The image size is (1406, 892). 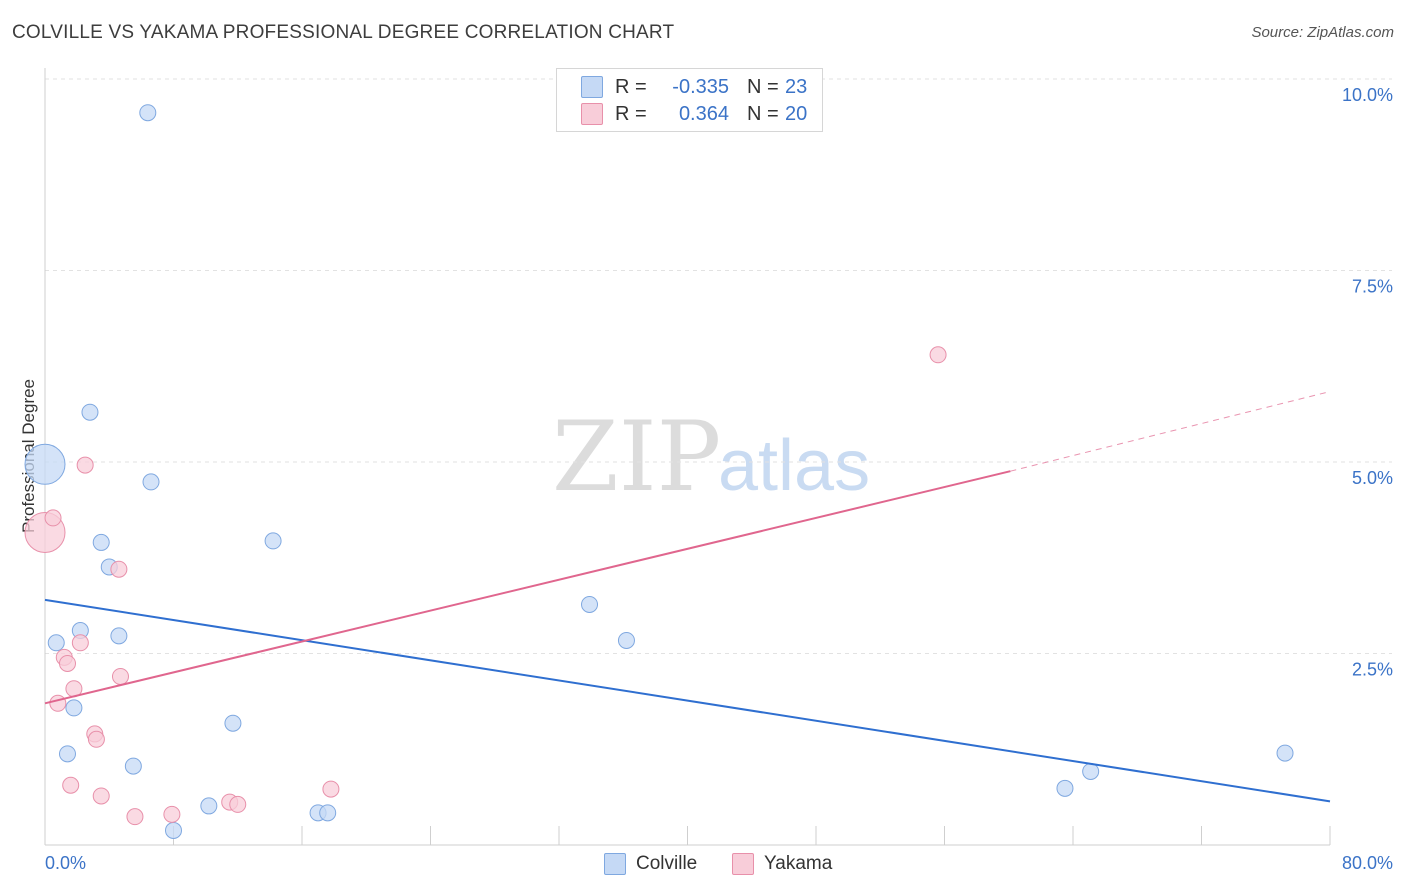 What do you see at coordinates (798, 863) in the screenshot?
I see `yakama-label: Yakama` at bounding box center [798, 863].